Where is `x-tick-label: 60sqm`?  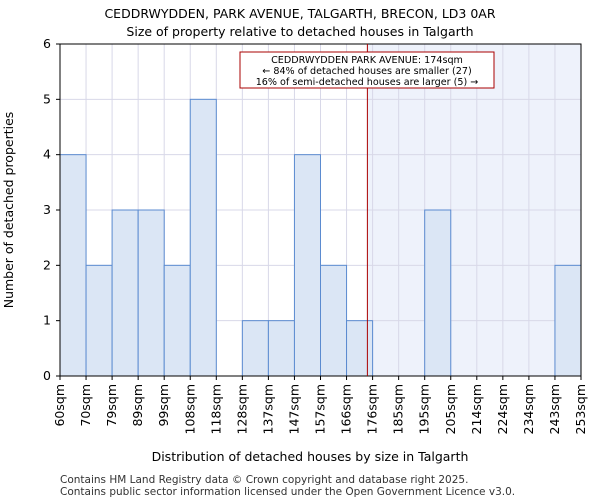
x-tick-label: 60sqm is located at coordinates (59, 405).